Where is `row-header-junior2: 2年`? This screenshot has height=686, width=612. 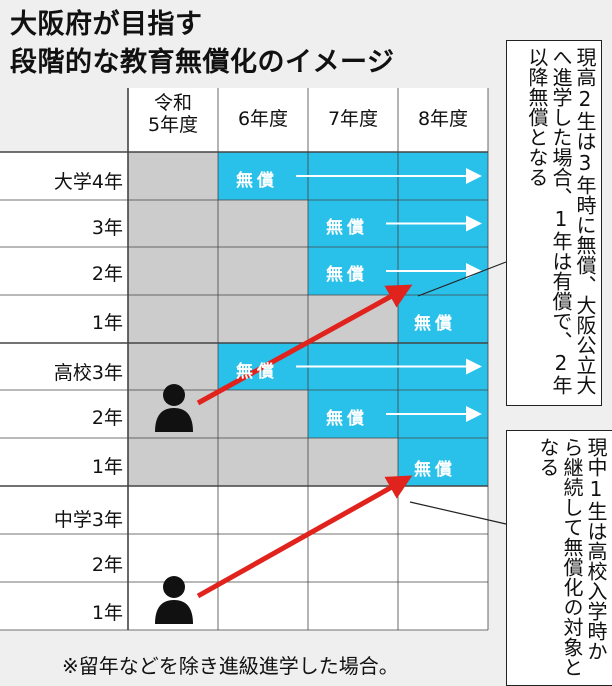 row-header-junior2: 2年 is located at coordinates (107, 565).